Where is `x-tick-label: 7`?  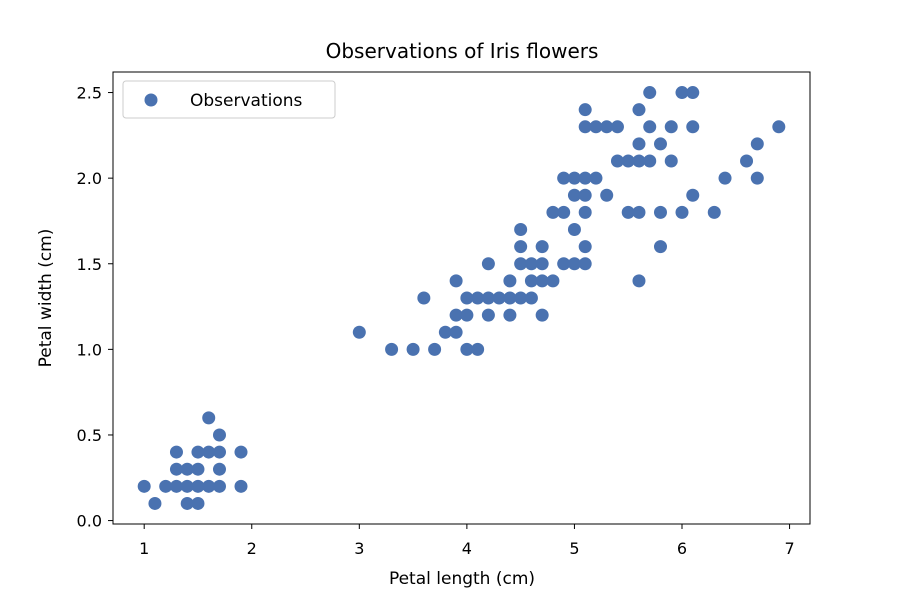
x-tick-label: 7 is located at coordinates (789, 548).